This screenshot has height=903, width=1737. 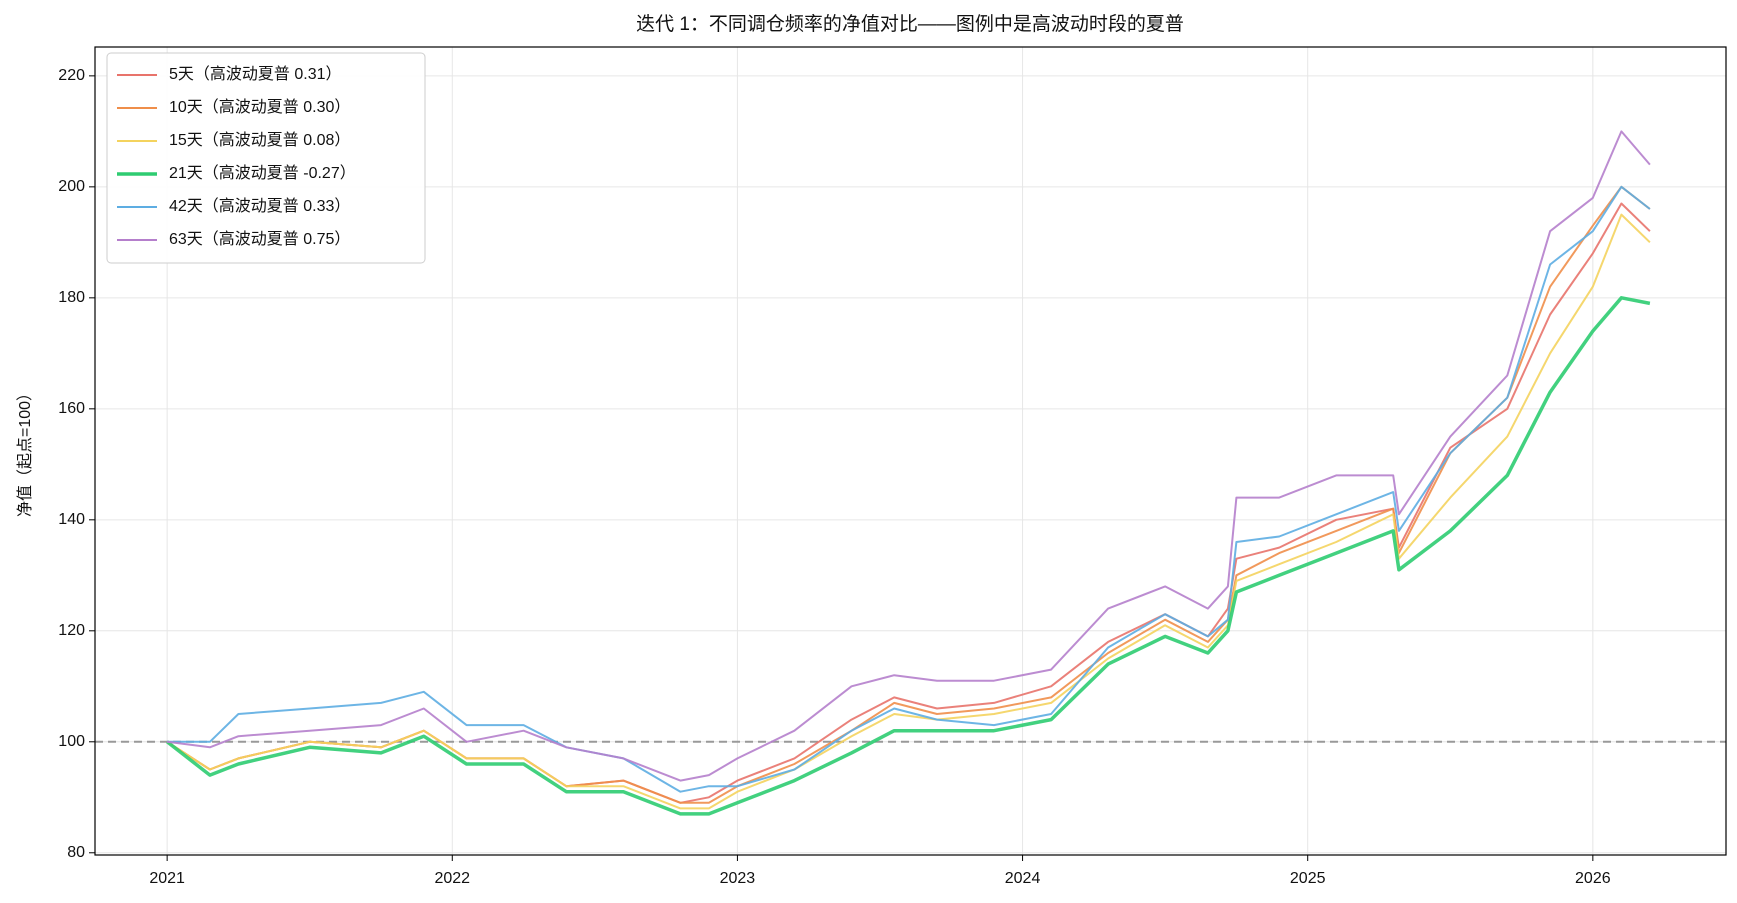 I want to click on legend-box, so click(x=266, y=158).